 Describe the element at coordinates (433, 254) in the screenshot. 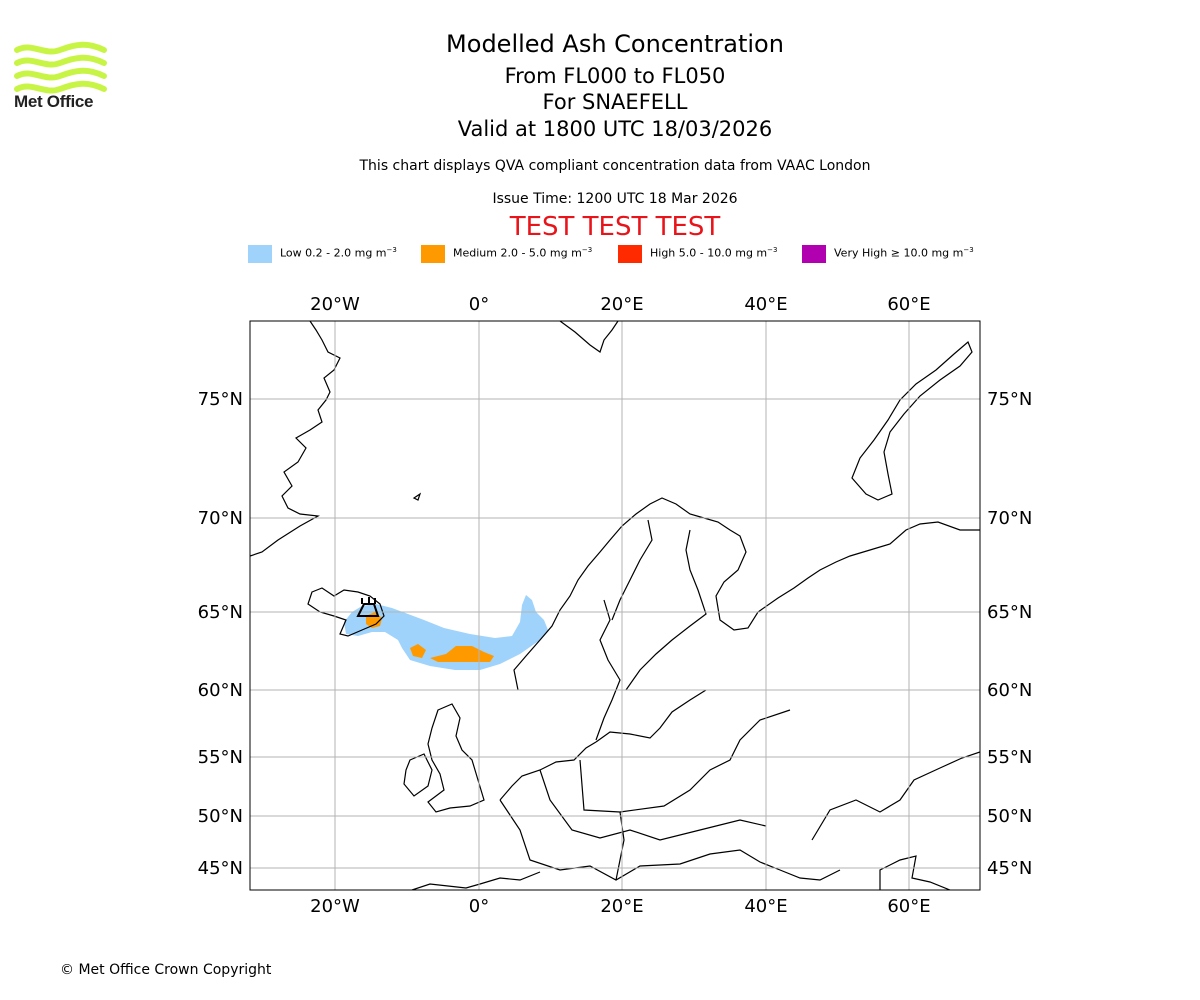

I see `legend-swatch-medium` at that location.